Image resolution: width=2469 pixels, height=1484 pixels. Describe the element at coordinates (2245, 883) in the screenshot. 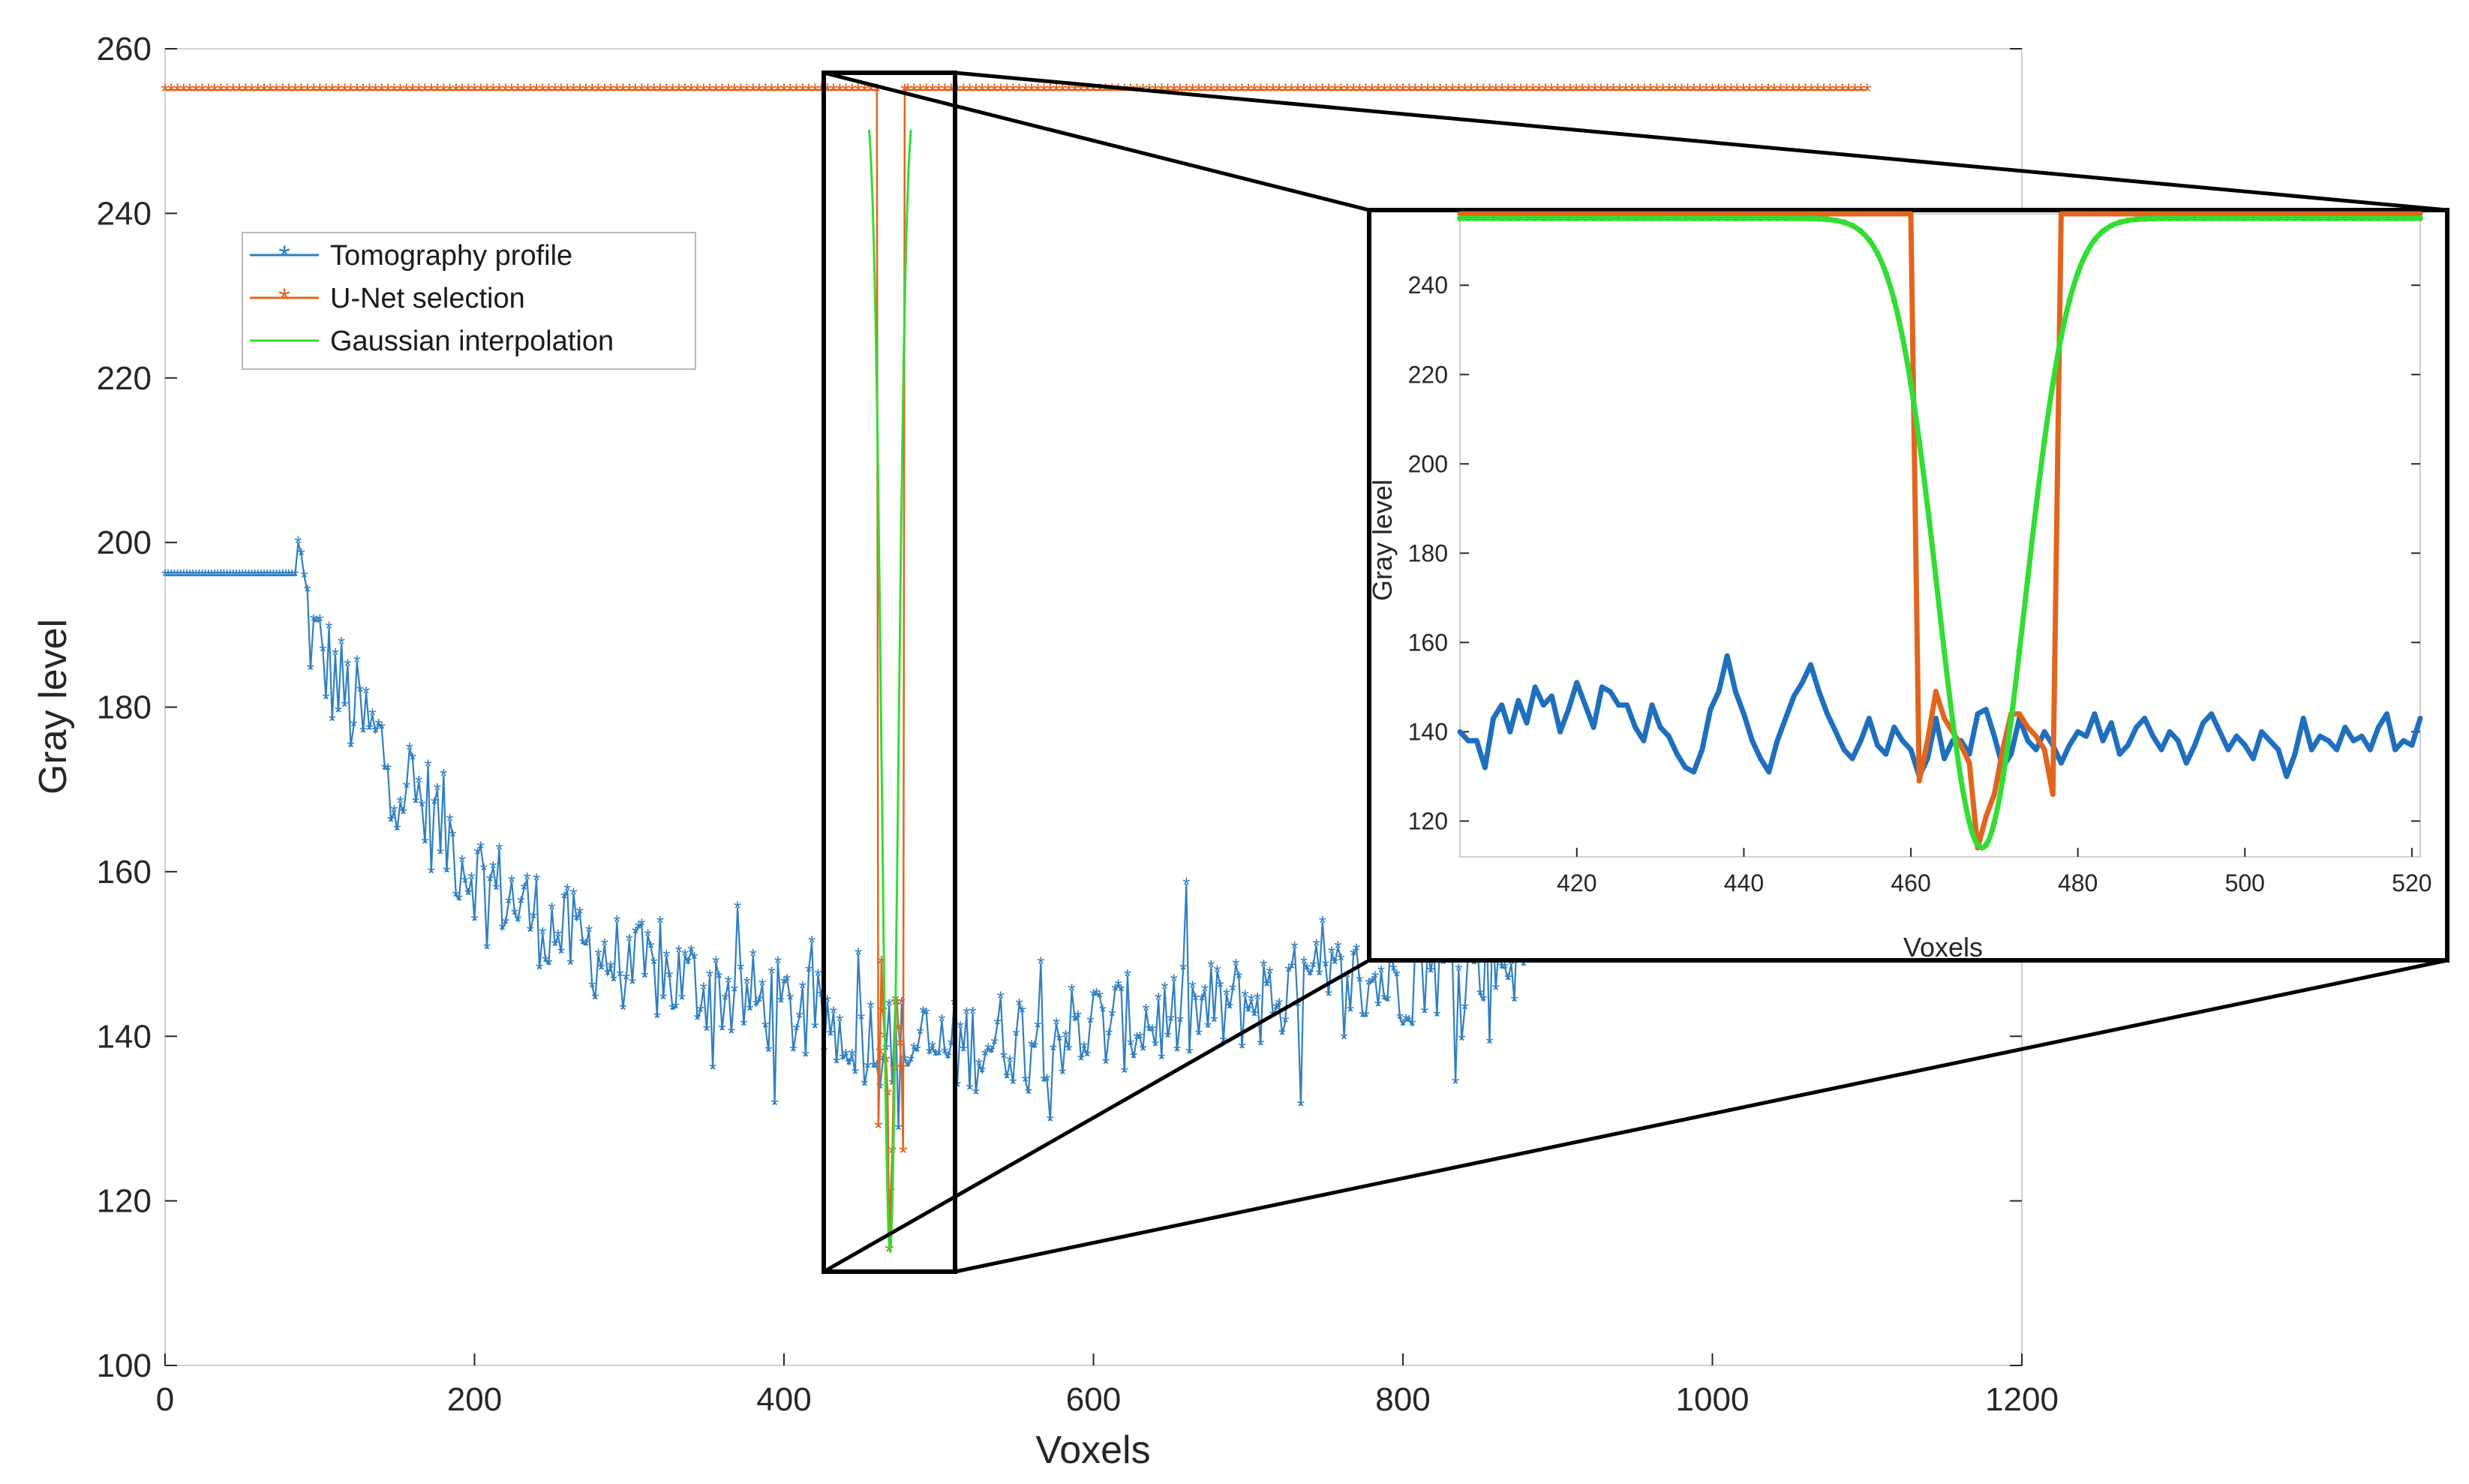

I see `inset-x-tick-label: 500` at that location.